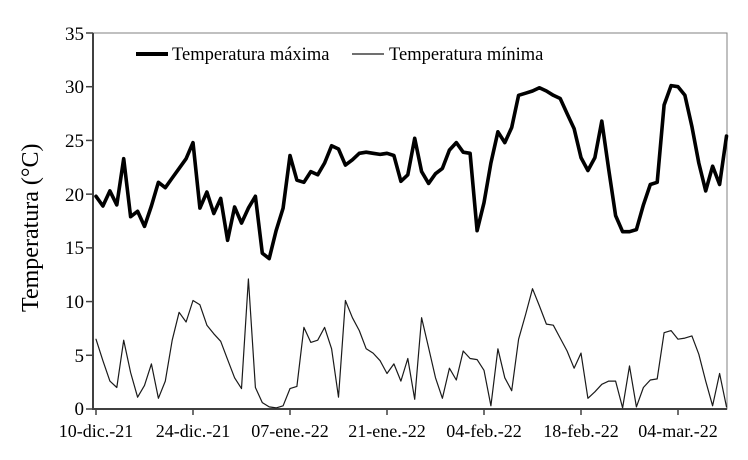 The height and width of the screenshot is (460, 748). I want to click on x-tick-label: 10-dic.-21, so click(96, 431).